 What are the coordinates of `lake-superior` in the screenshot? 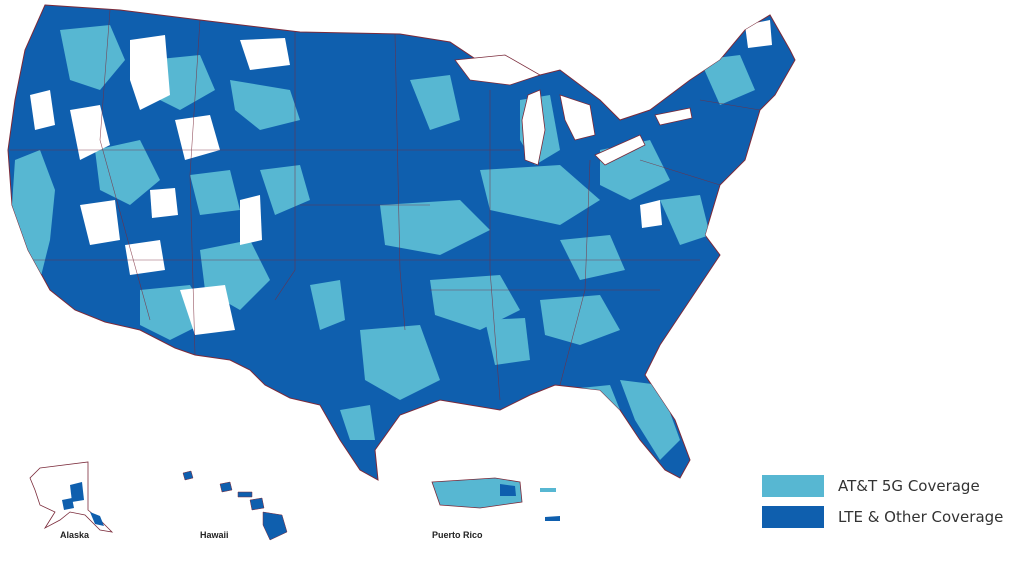 It's located at (497, 70).